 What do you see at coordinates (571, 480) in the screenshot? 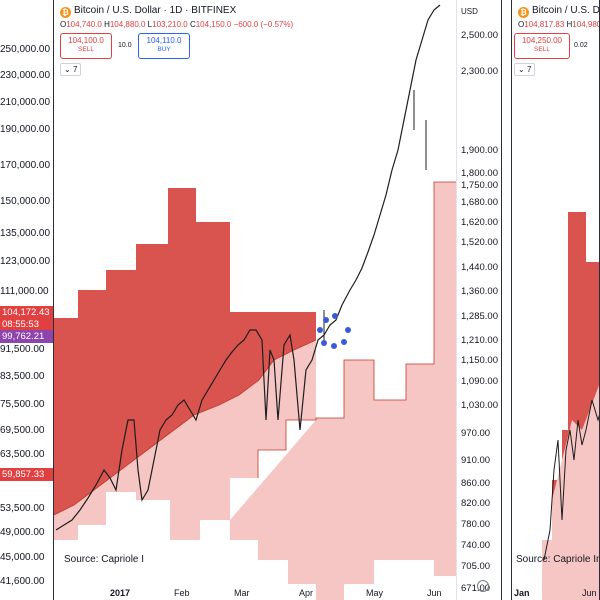
I see `price-line` at bounding box center [571, 480].